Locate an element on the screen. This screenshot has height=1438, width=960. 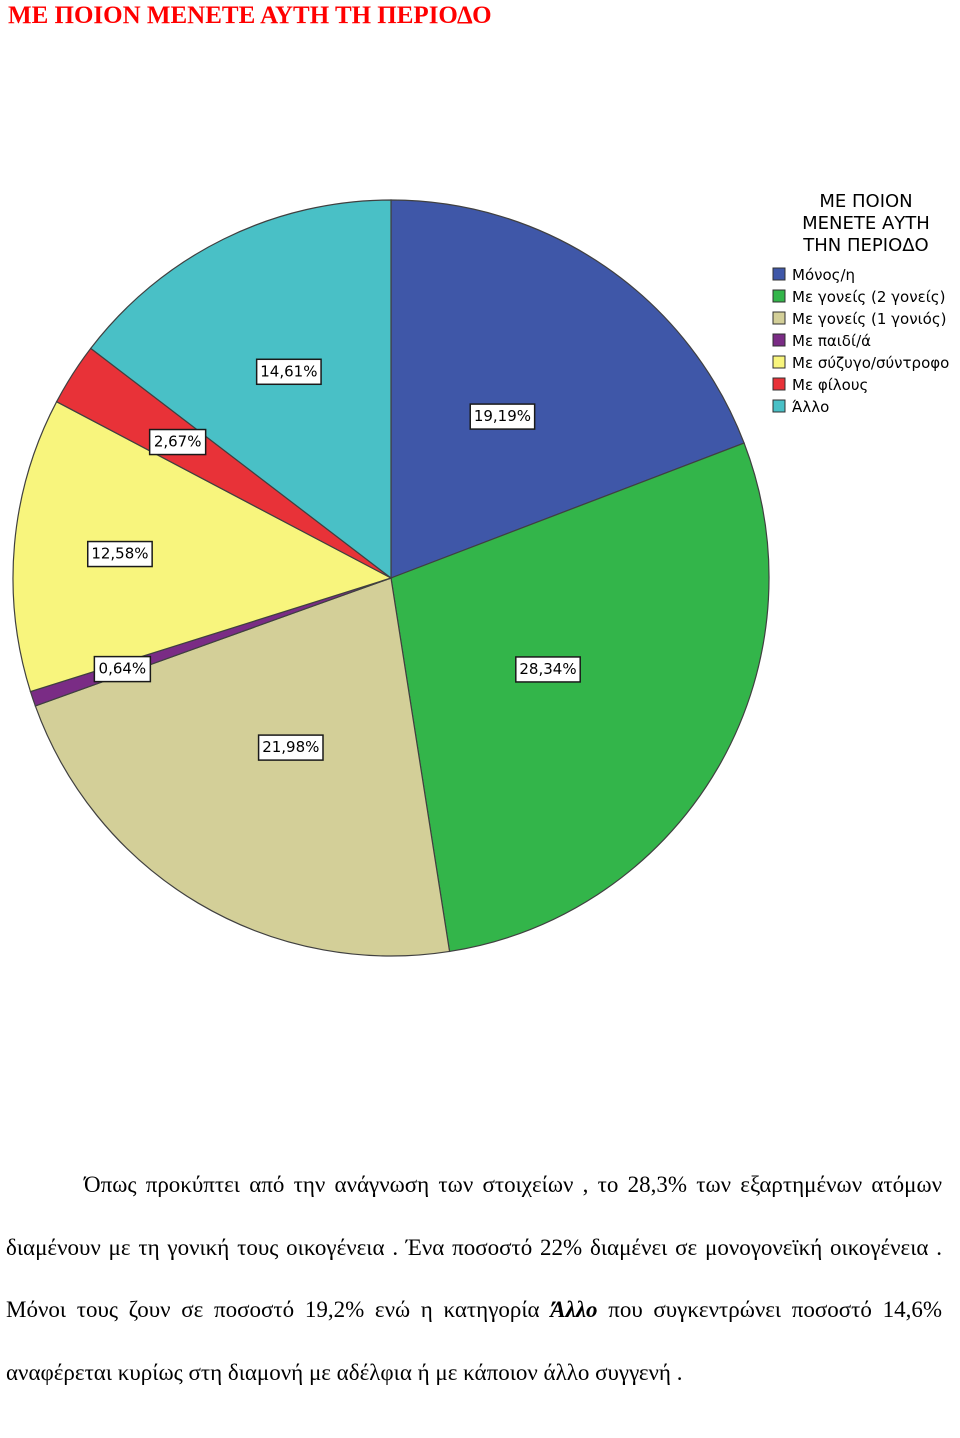
legend-label: Με παιδί/ά is located at coordinates (831, 341).